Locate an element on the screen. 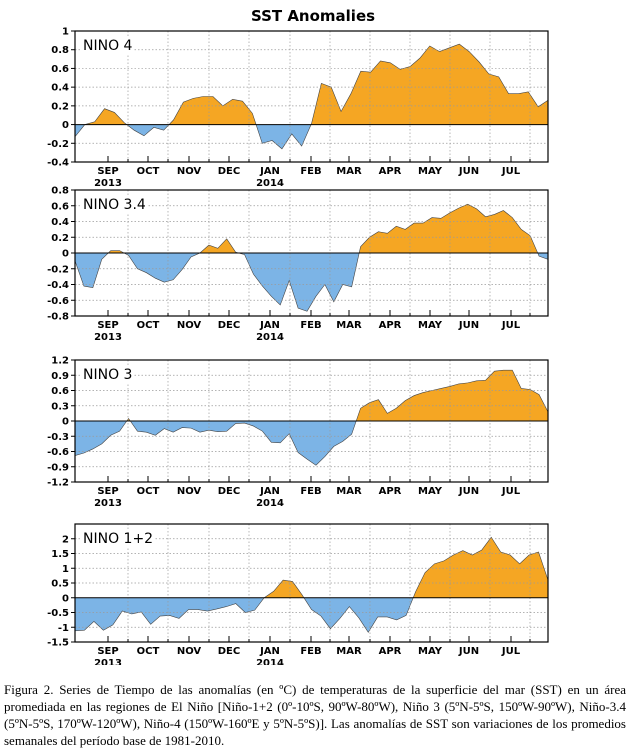 This screenshot has width=630, height=751. y-tick-label: -0.8 is located at coordinates (58, 317).